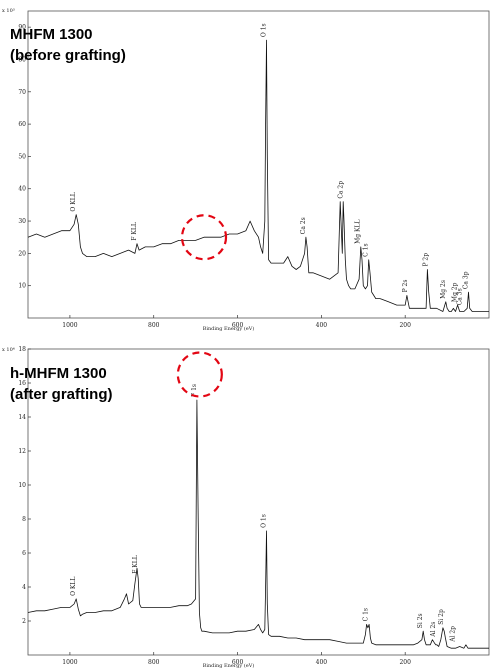  What do you see at coordinates (433, 630) in the screenshot?
I see `peak-label: Al 2s` at bounding box center [433, 630].